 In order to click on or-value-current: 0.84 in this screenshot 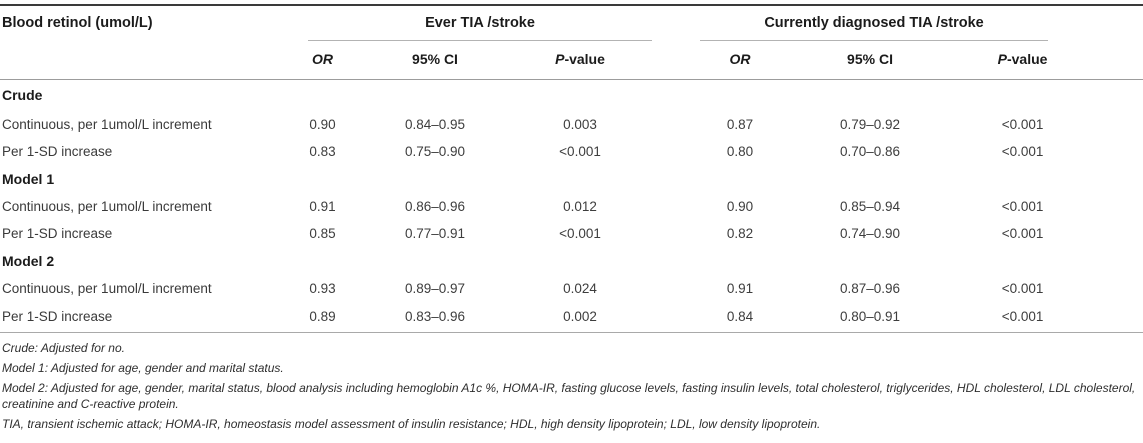, I will do `click(740, 316)`.